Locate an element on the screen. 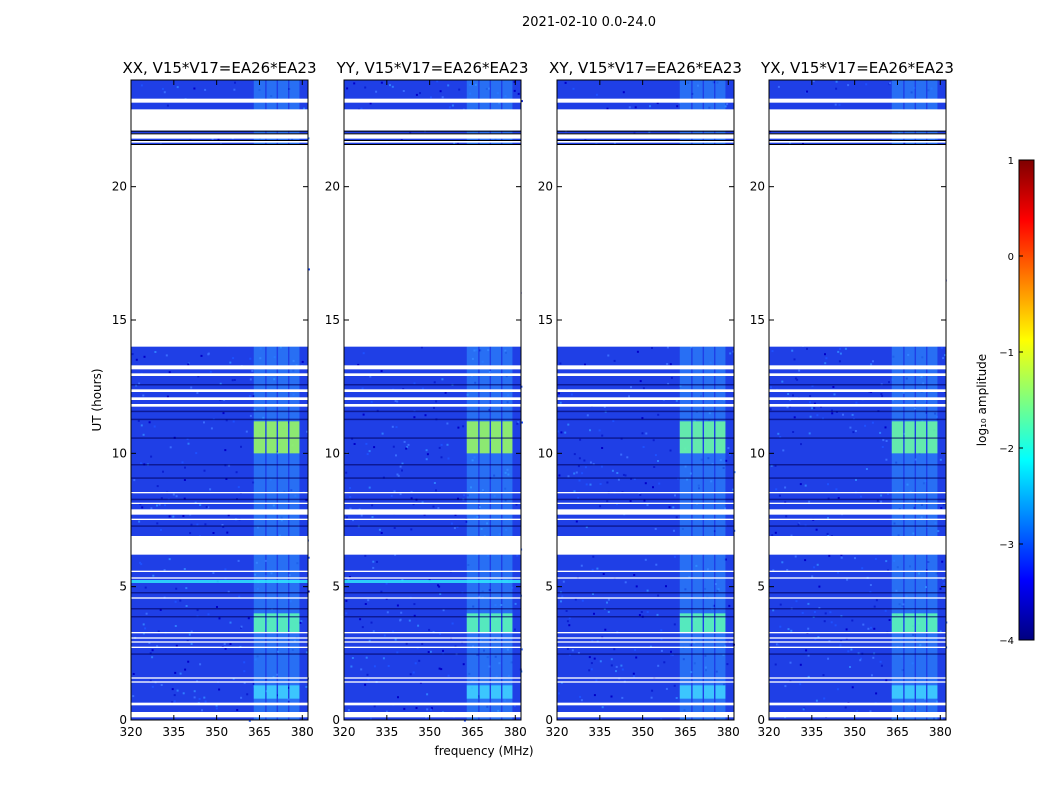  x-axis-label: frequency (MHz) is located at coordinates (483, 751).